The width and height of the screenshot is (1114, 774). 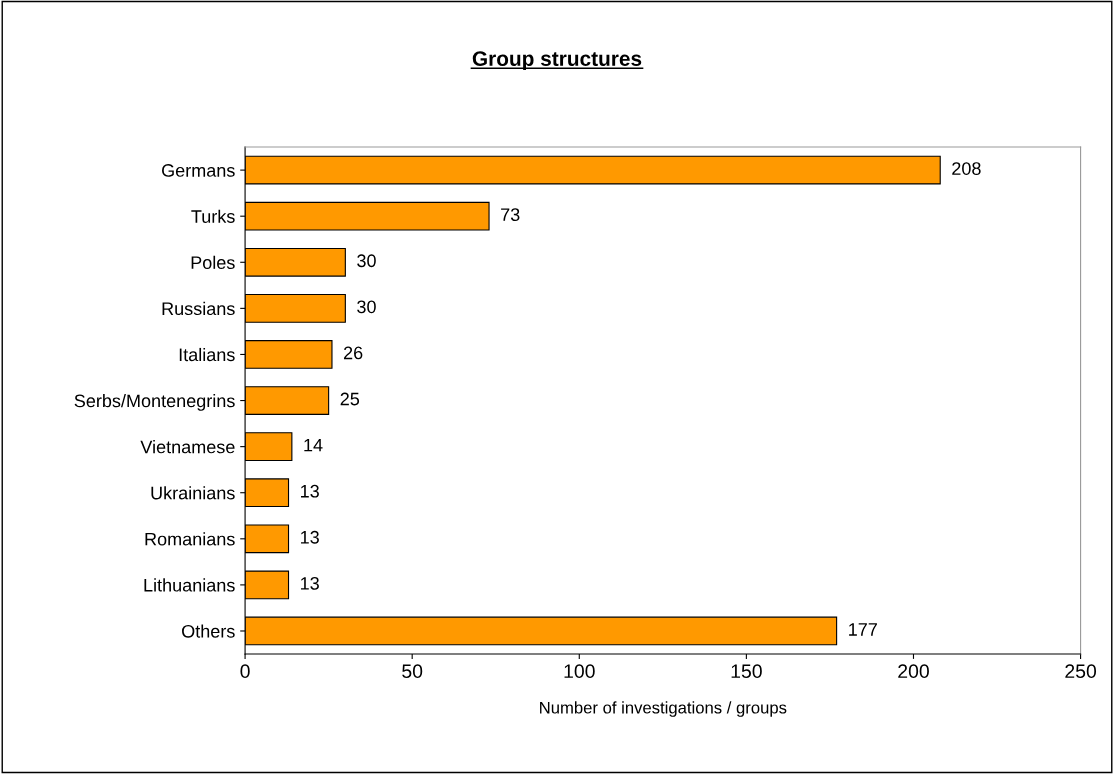 I want to click on x-tick-label: 100, so click(x=579, y=671).